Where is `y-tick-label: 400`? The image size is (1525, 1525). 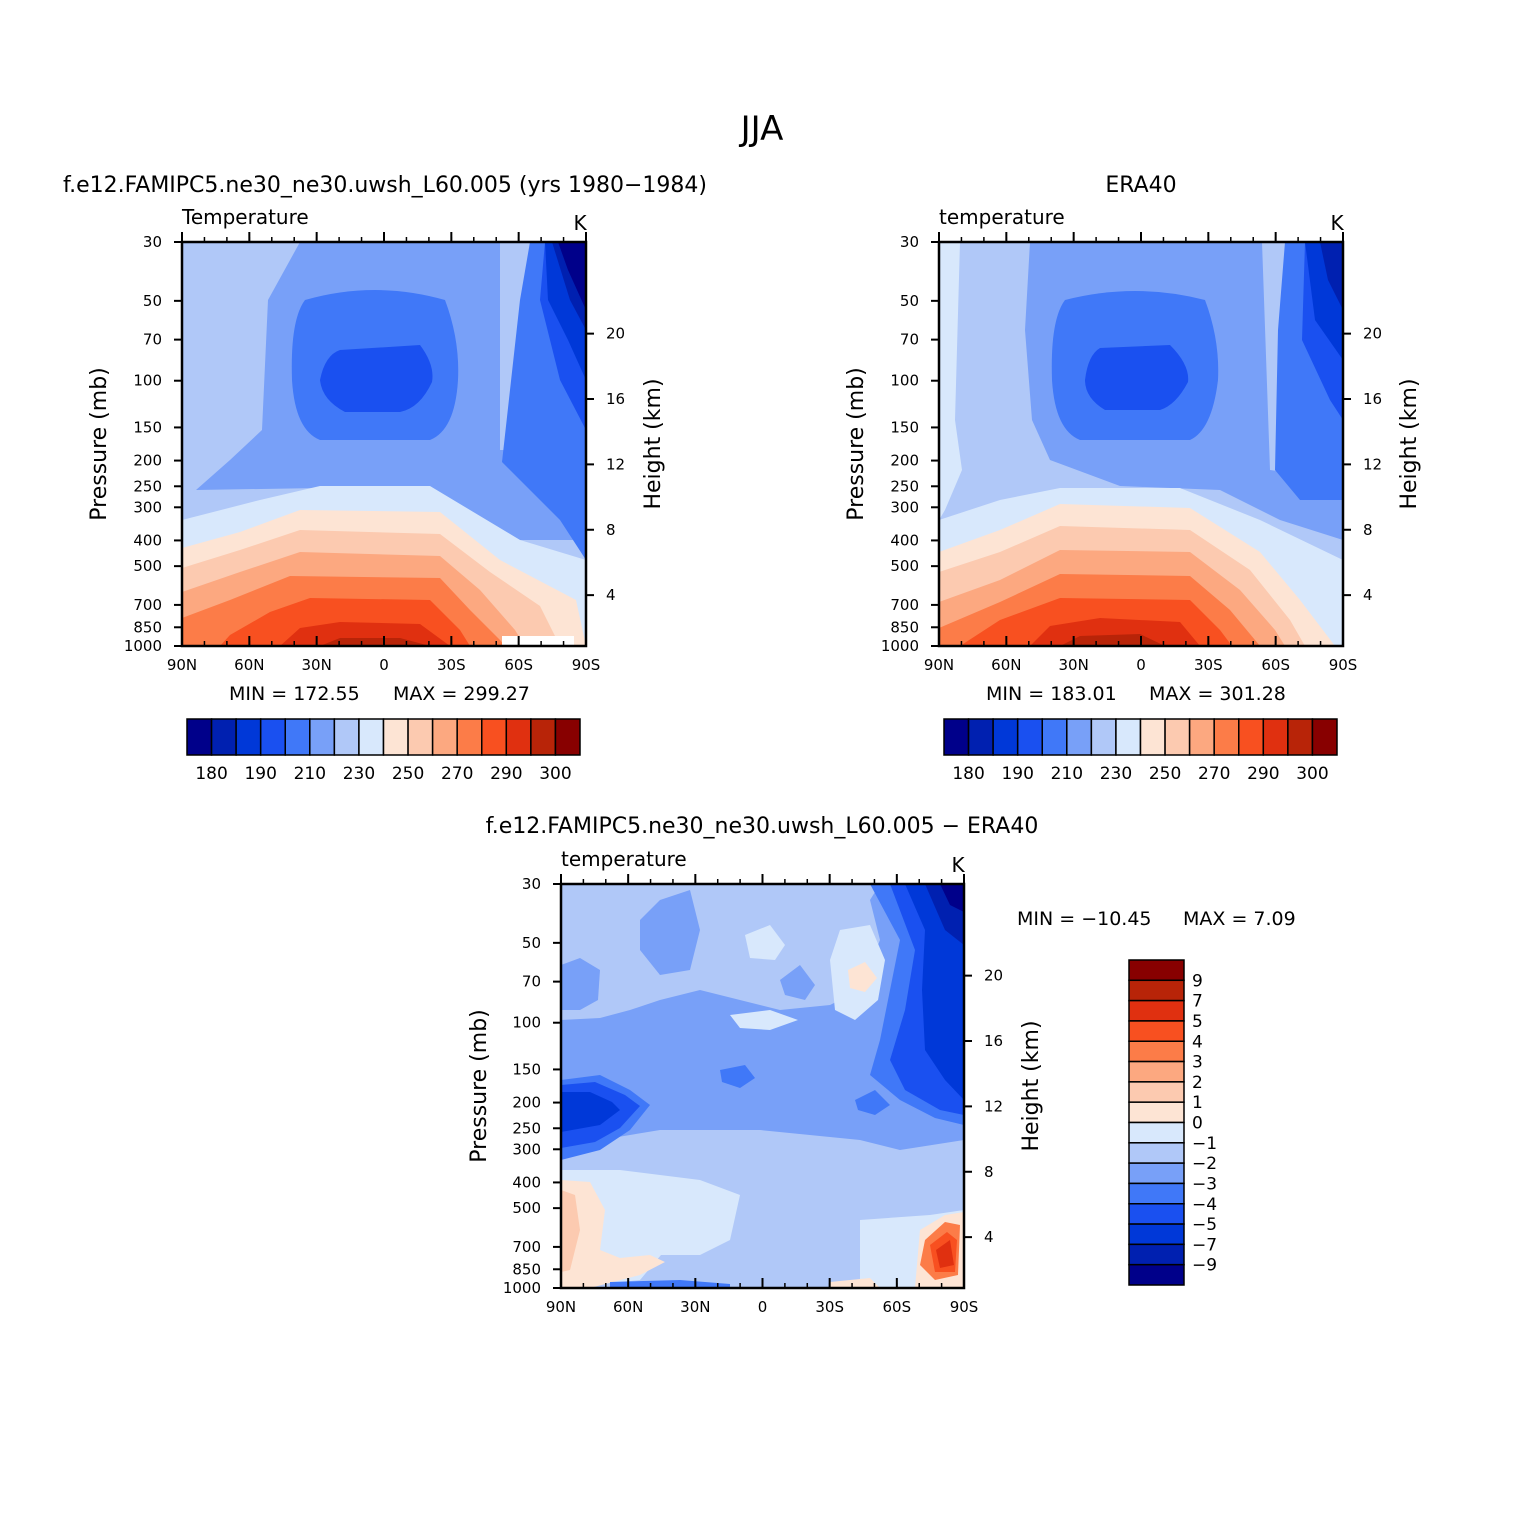
y-tick-label: 400 is located at coordinates (526, 1182).